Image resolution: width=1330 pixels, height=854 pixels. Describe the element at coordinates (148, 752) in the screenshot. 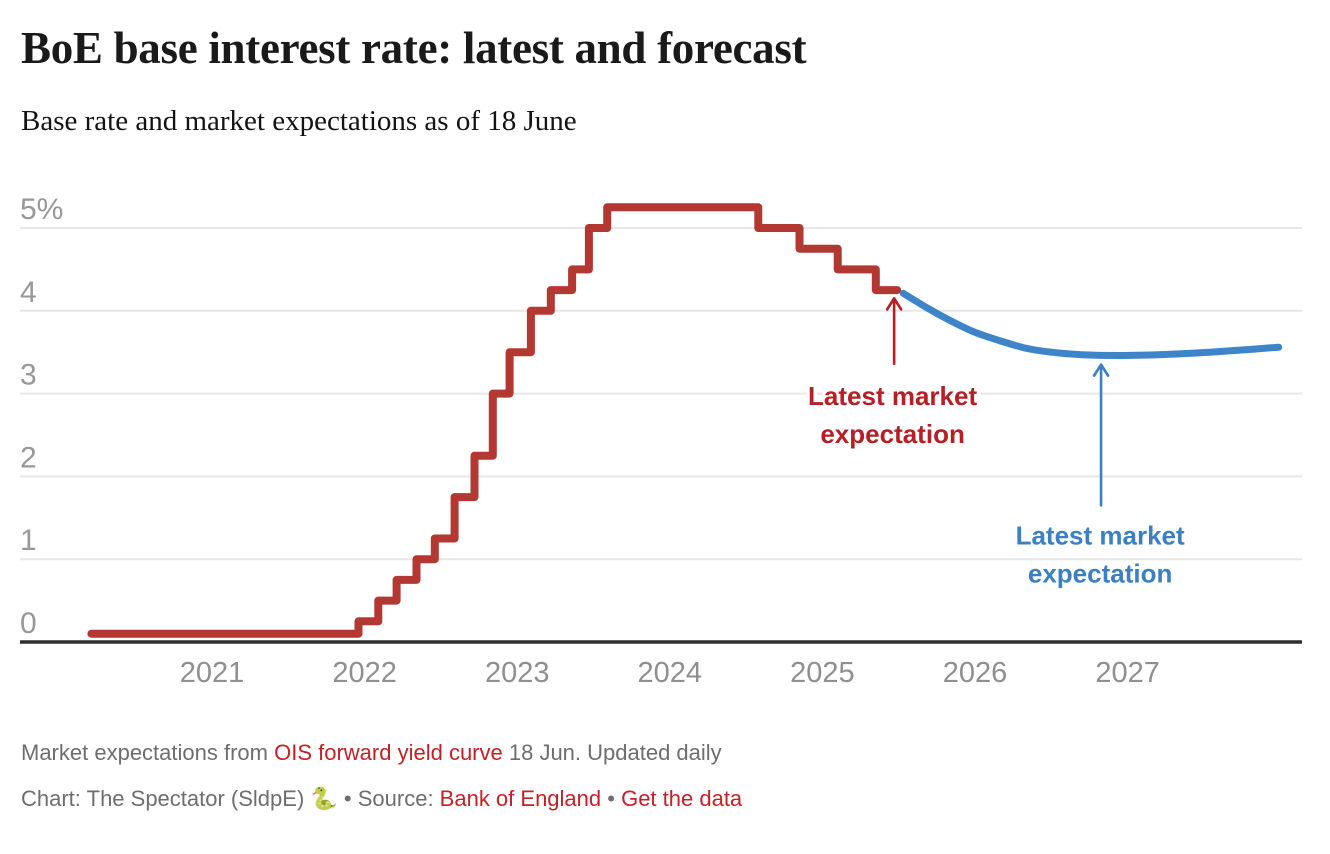

I see `notes-prefix-text: Market expectations from` at that location.